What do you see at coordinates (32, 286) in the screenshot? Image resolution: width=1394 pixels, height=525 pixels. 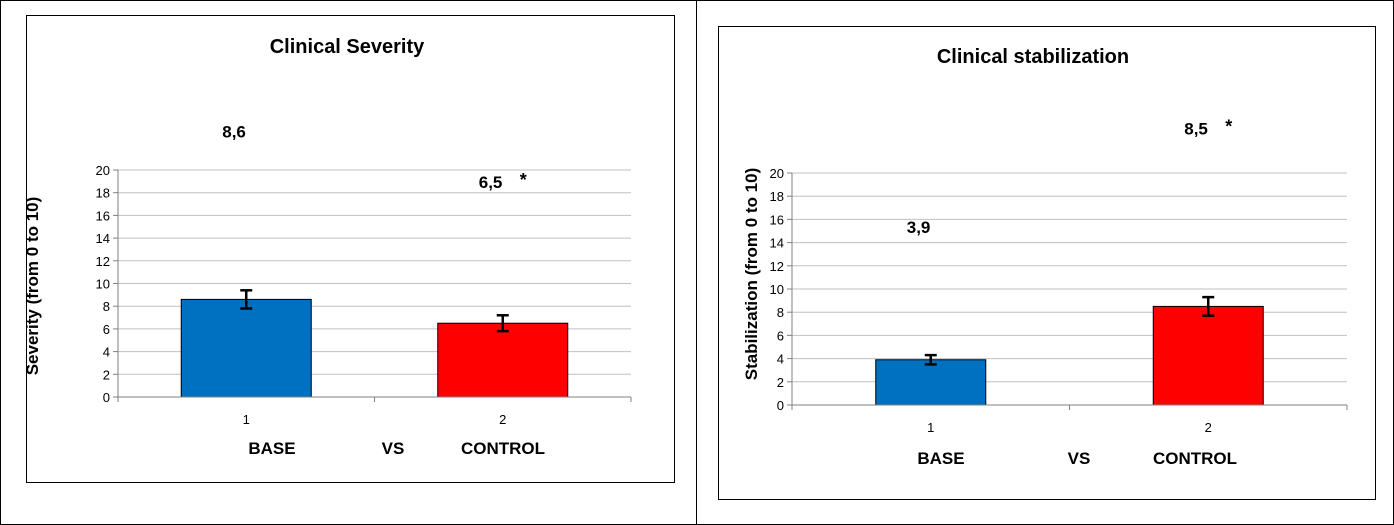 I see `y-axis-label: Severity (from 0 to 10)` at bounding box center [32, 286].